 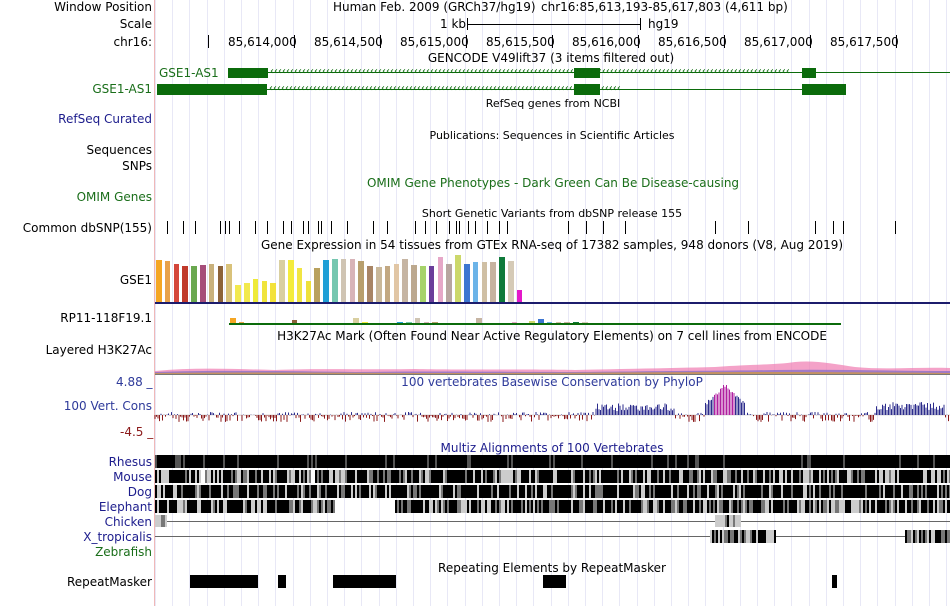 What do you see at coordinates (87, 228) in the screenshot?
I see `dbsnp-side-label: Common dbSNP(155)` at bounding box center [87, 228].